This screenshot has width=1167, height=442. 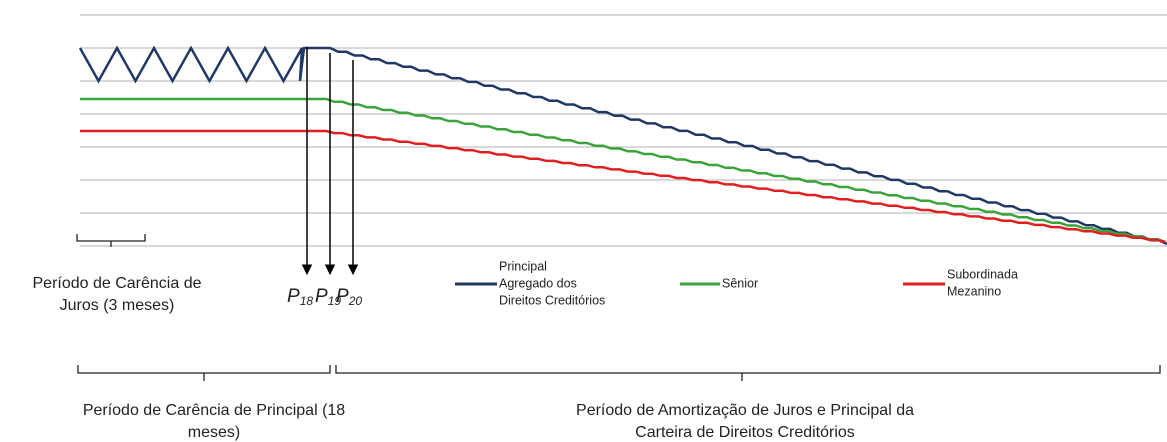 I want to click on marker-sub: 19, so click(x=335, y=301).